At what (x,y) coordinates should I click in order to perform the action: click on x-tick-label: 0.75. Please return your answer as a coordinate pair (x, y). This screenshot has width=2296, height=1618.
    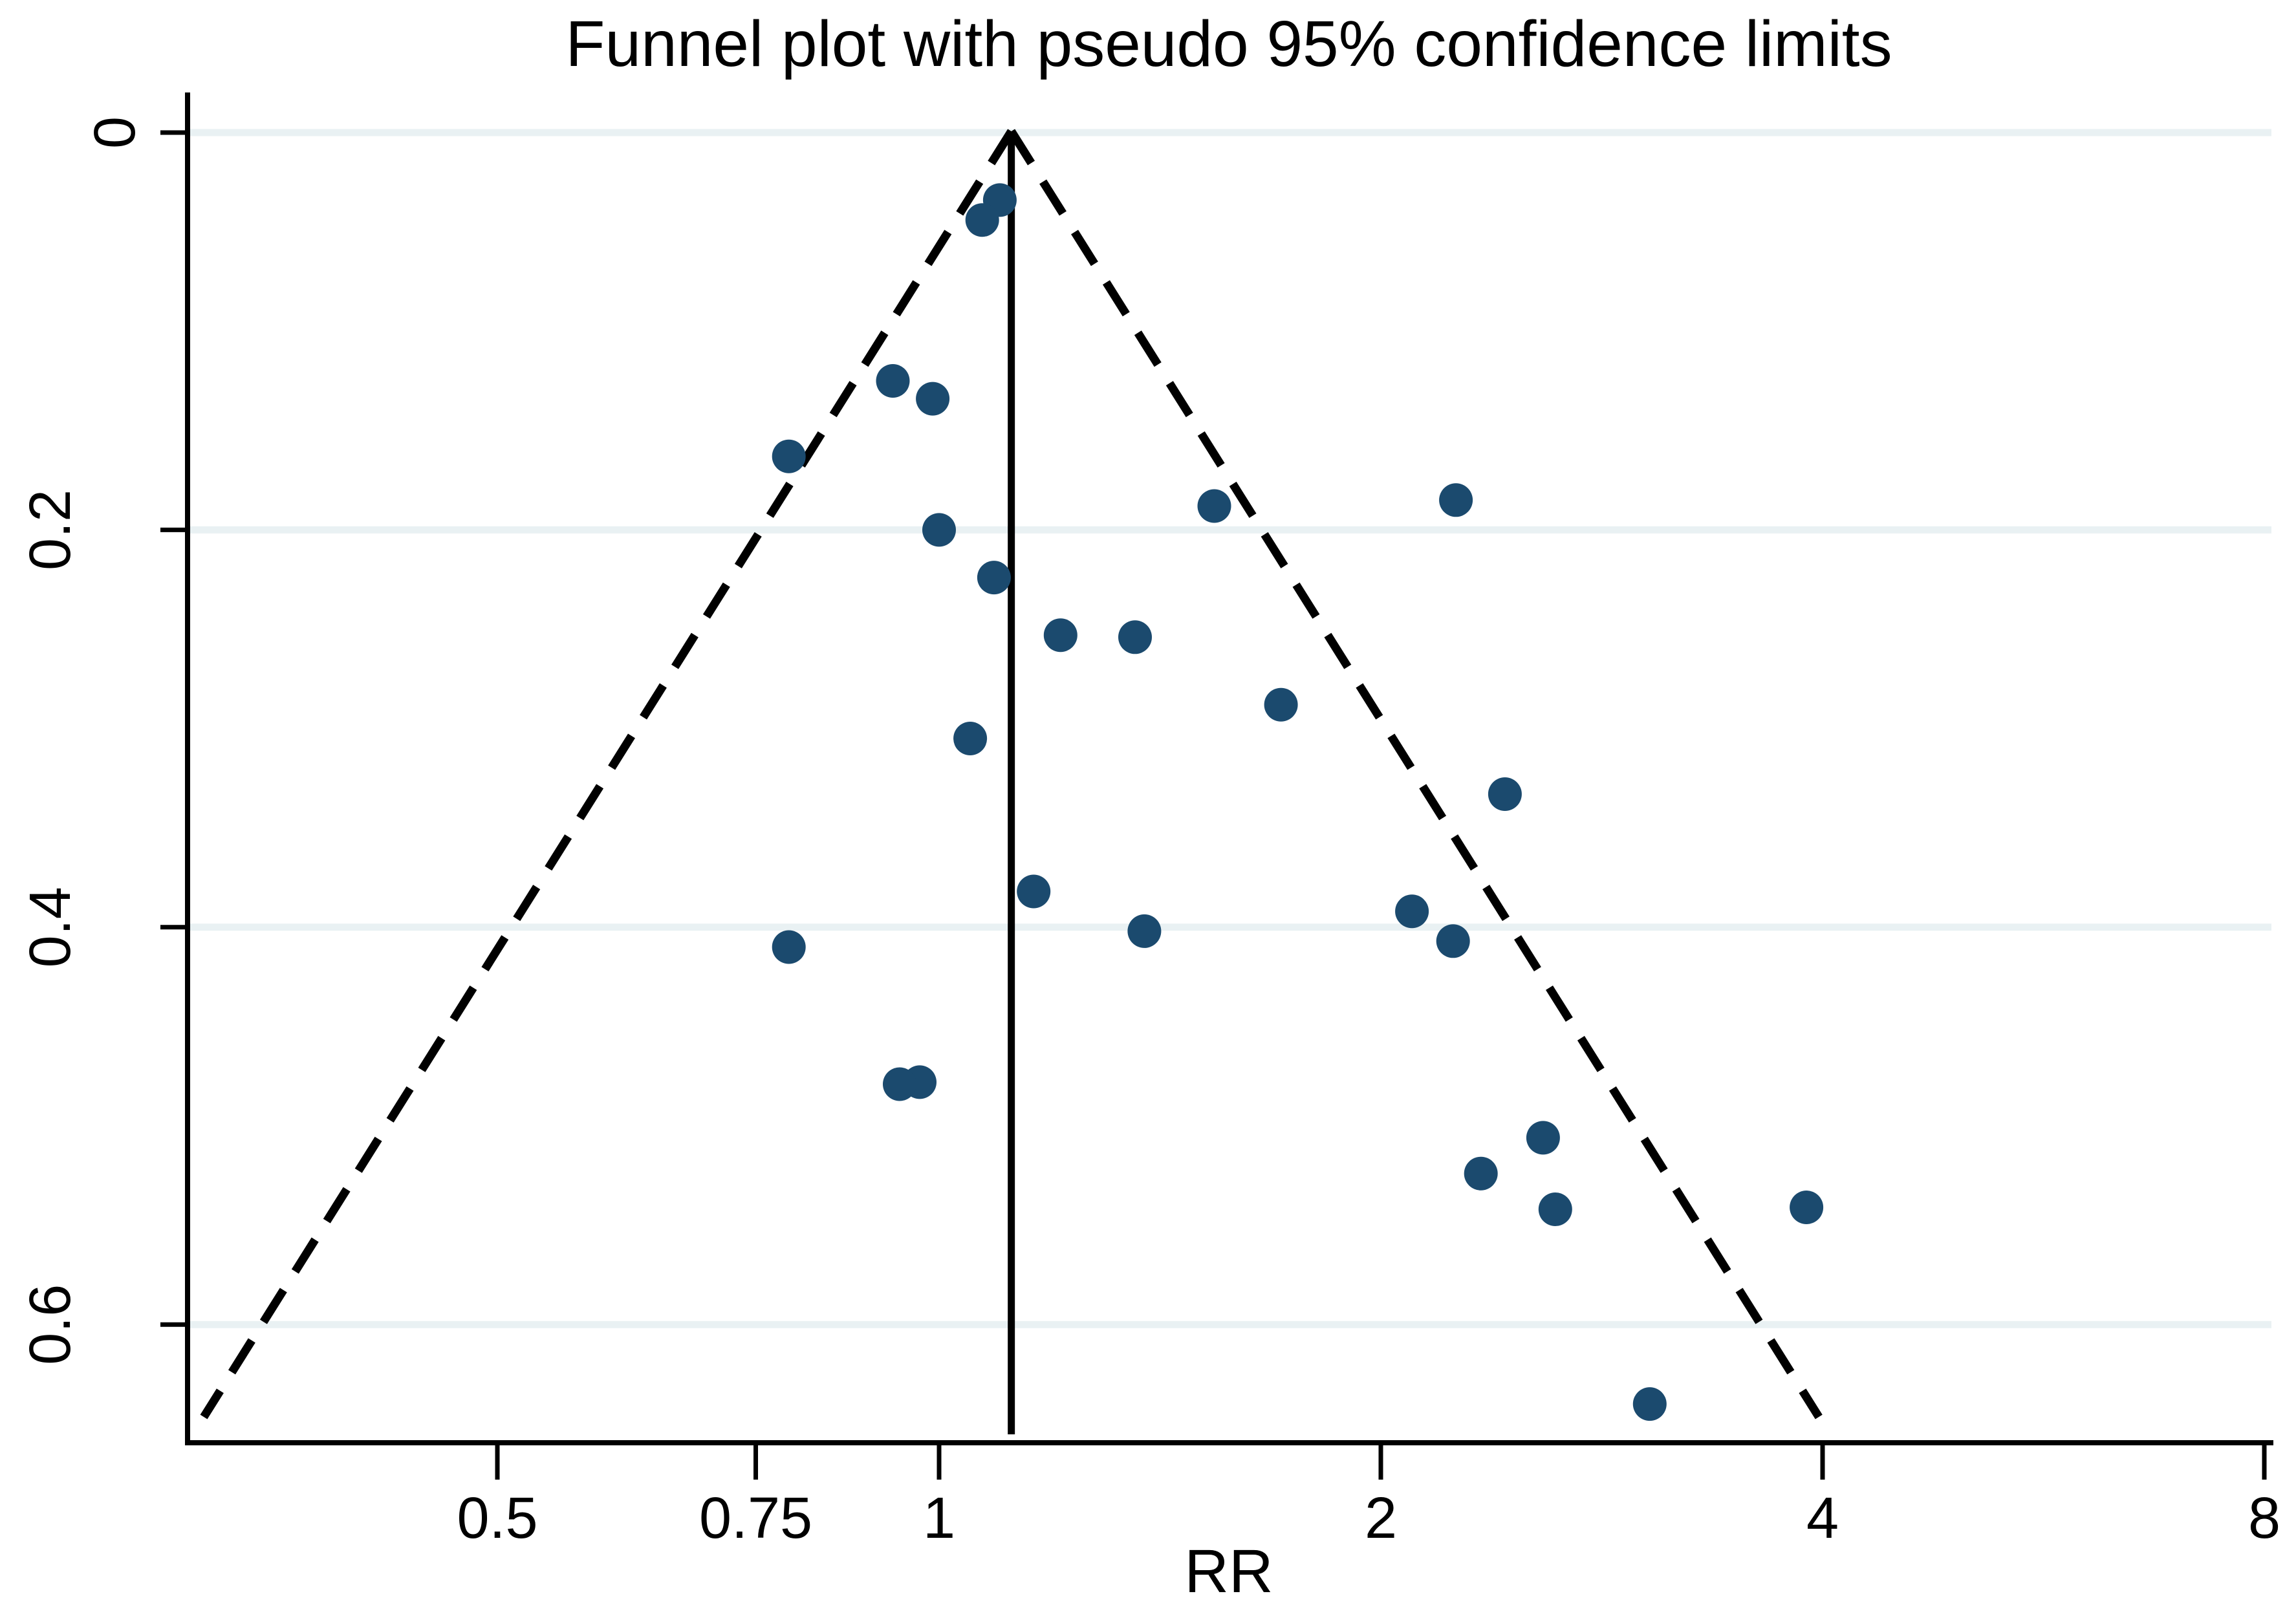
    Looking at the image, I should click on (755, 1518).